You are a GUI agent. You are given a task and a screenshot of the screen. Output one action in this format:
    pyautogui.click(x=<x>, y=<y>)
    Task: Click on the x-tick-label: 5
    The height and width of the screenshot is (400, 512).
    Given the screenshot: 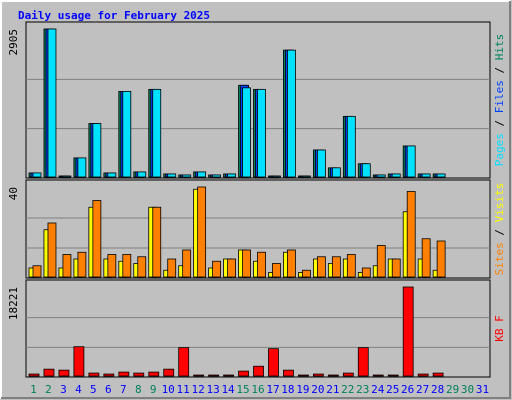 What is the action you would take?
    pyautogui.click(x=93, y=389)
    